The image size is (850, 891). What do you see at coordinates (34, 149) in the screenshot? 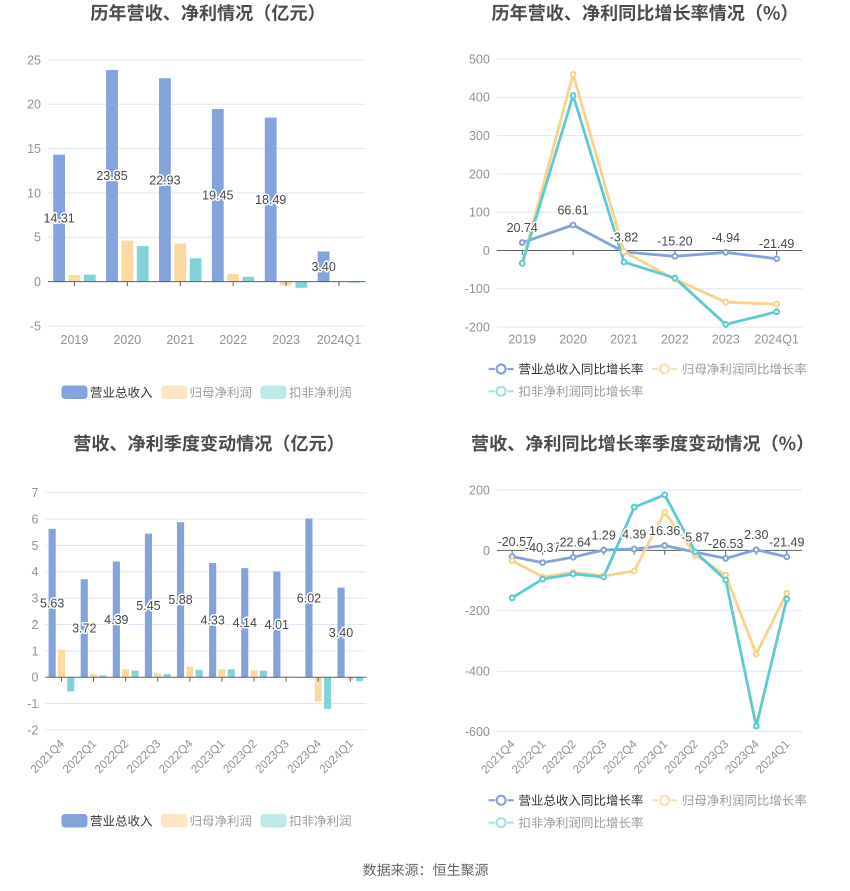
I see `svg-text: 15` at bounding box center [34, 149].